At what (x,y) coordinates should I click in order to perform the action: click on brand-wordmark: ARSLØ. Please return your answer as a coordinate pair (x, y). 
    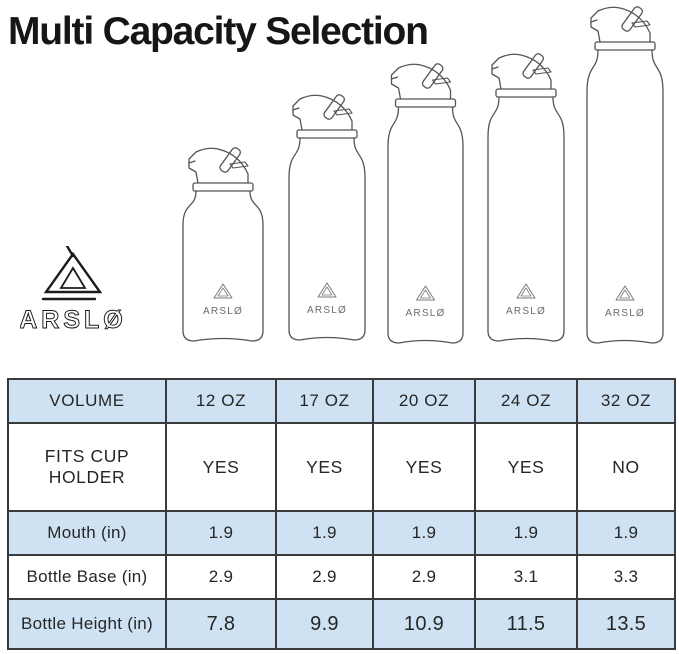
    Looking at the image, I should click on (73, 320).